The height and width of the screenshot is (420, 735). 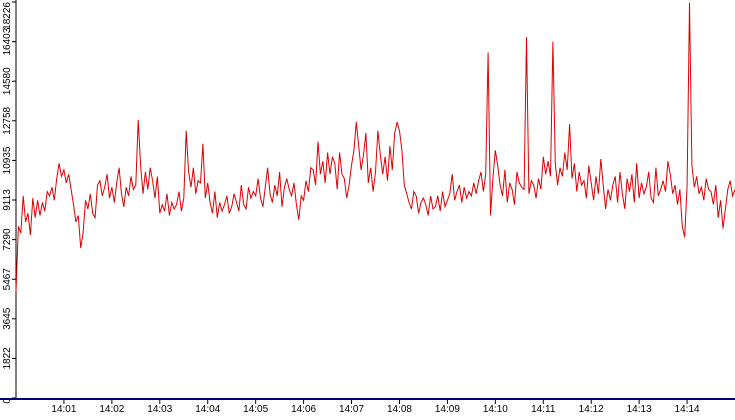 I want to click on x-tick-label: 14:10, so click(x=495, y=409).